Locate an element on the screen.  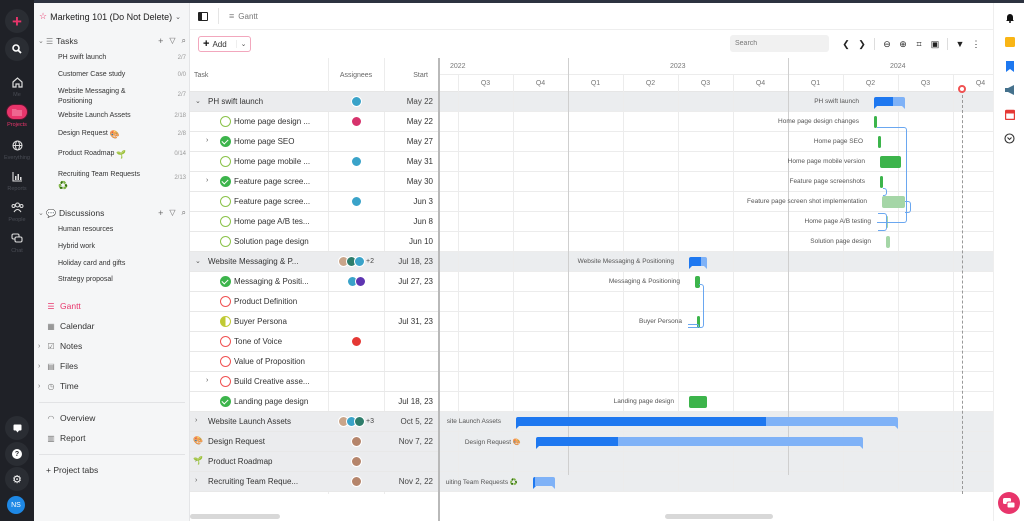
report-report: ▥ Report is located at coordinates (66, 438).